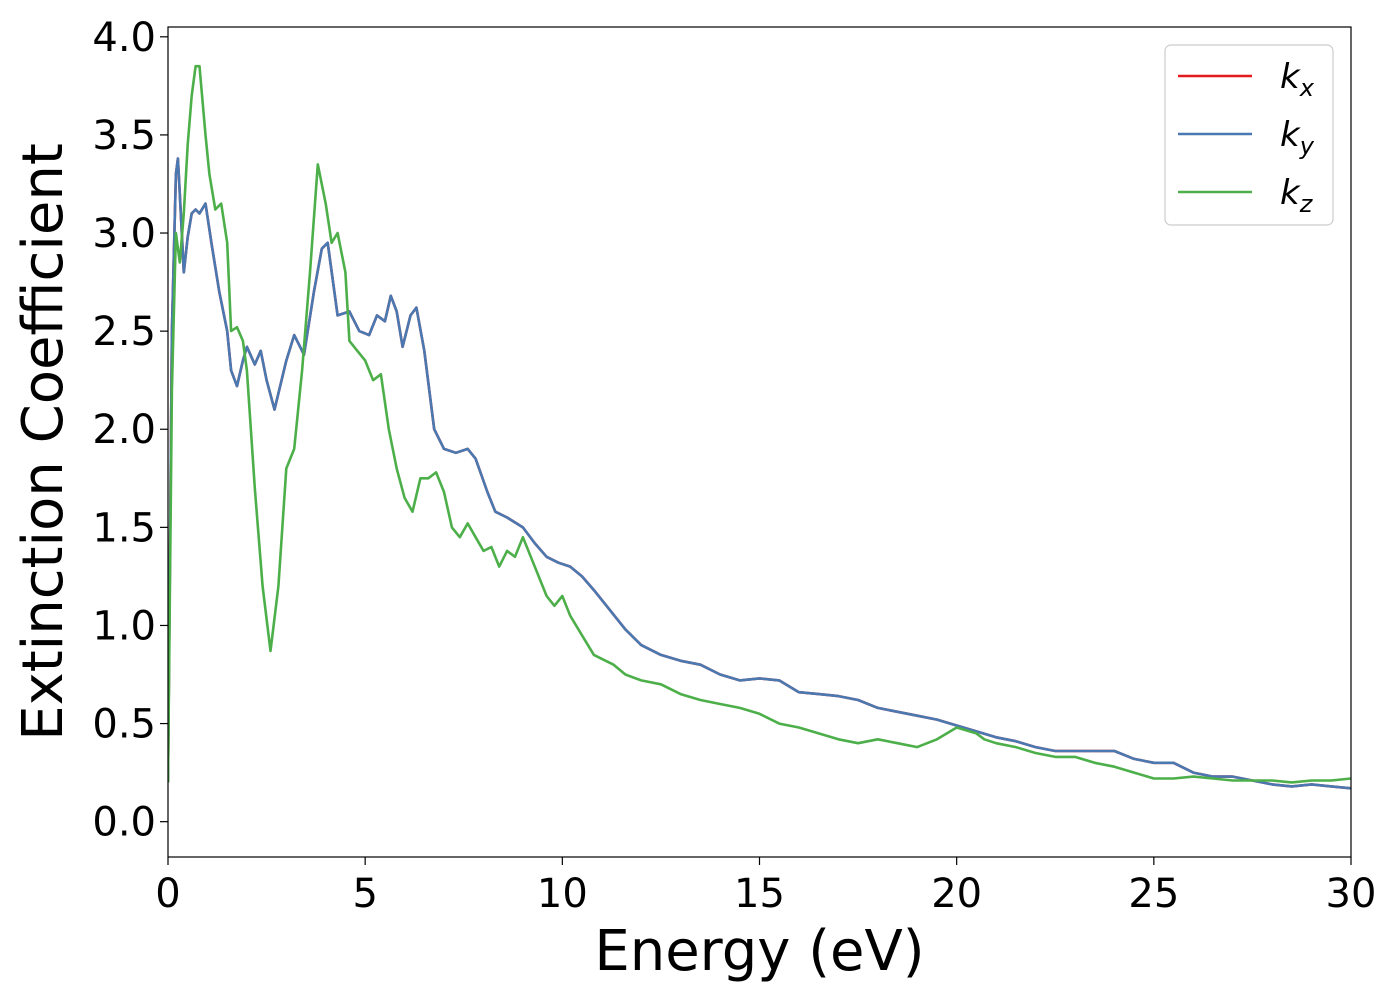 This screenshot has height=1000, width=1400. I want to click on legend: kx ky kz, so click(1249, 135).